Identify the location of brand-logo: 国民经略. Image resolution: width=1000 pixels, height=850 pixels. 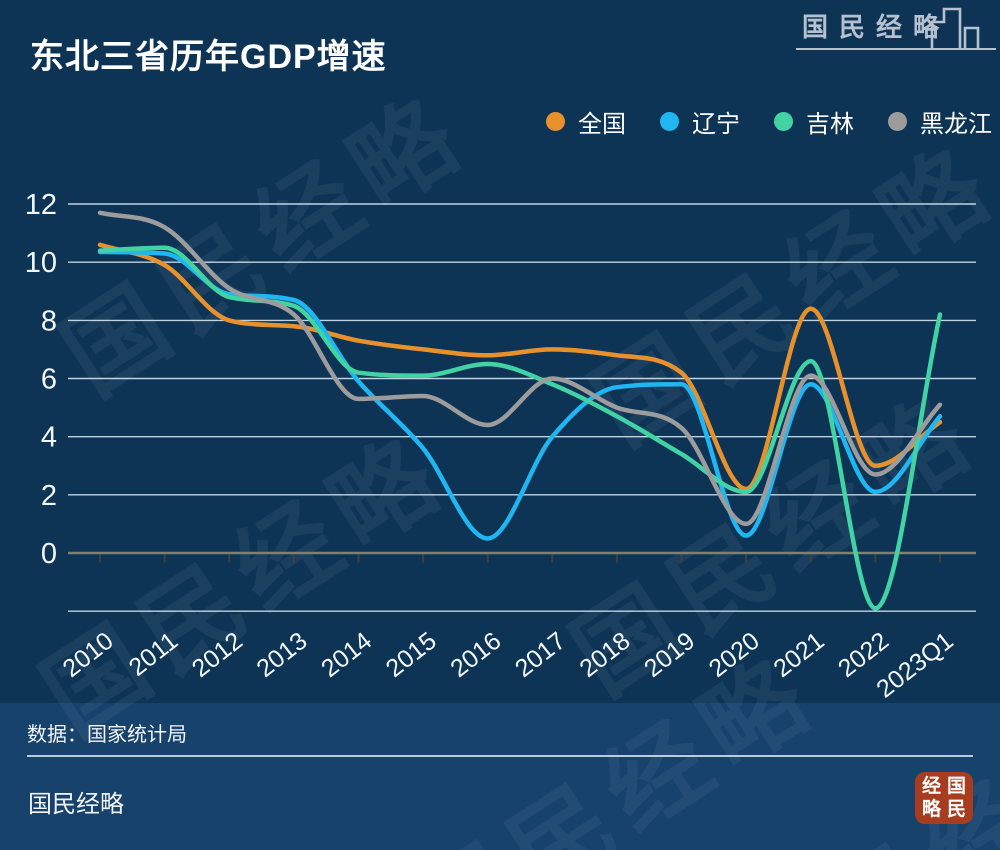
(896, 28).